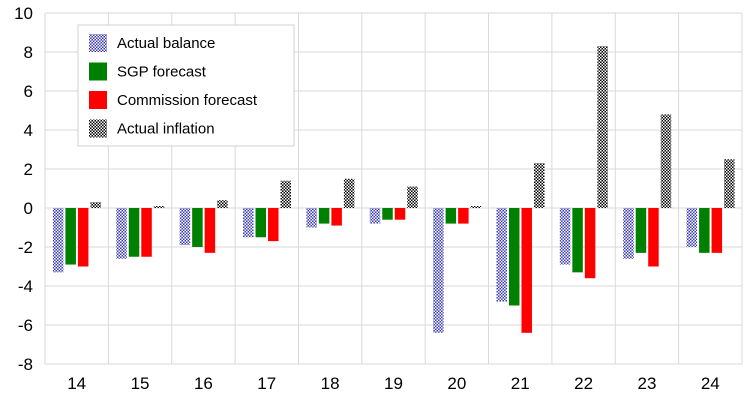  Describe the element at coordinates (28, 52) in the screenshot. I see `y-tick-label: 8` at that location.